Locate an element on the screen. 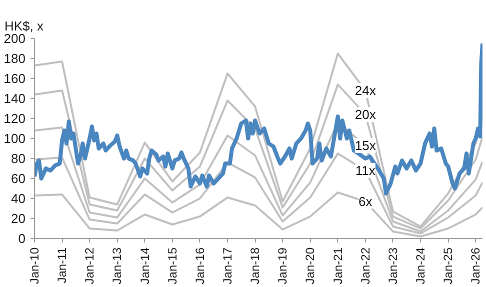 Image resolution: width=486 pixels, height=287 pixels. x-tick-label: Jan-19 is located at coordinates (283, 265).